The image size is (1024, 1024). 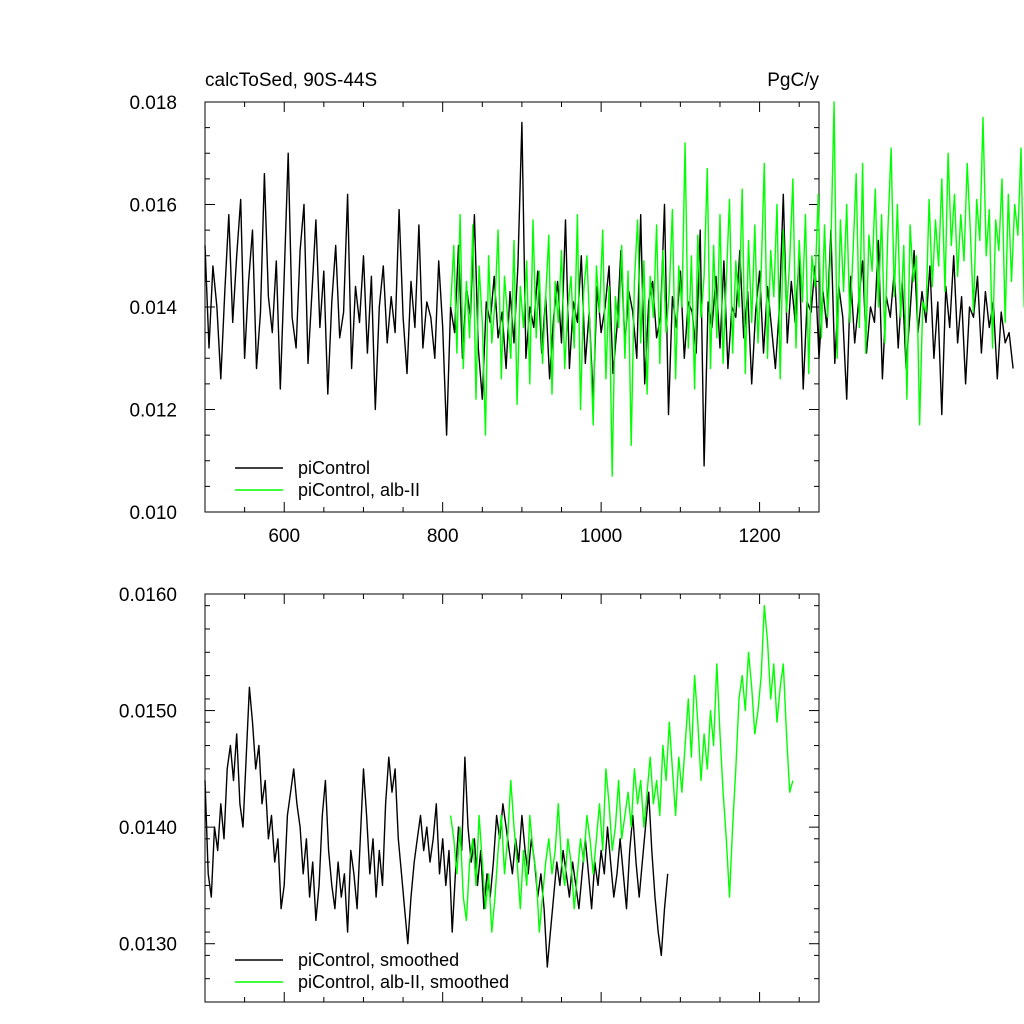 I want to click on top-y-tick-label: 0.018, so click(x=153, y=103).